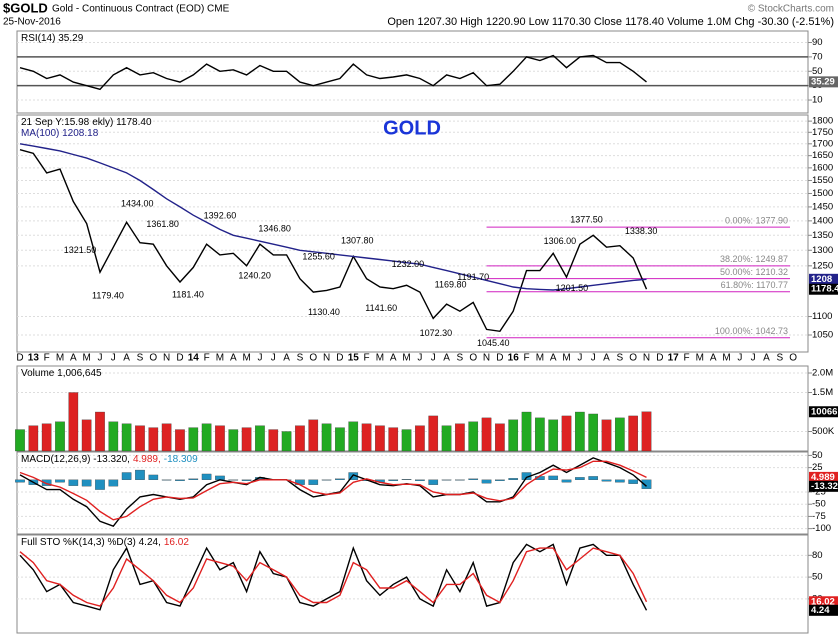 This screenshot has height=635, width=838. What do you see at coordinates (823, 431) in the screenshot?
I see `y-tick-label: 500K` at bounding box center [823, 431].